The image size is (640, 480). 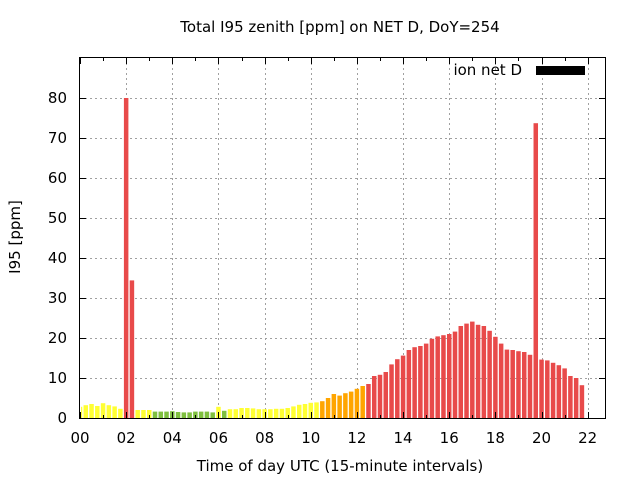 What do you see at coordinates (57, 218) in the screenshot?
I see `y-tick-label: 50` at bounding box center [57, 218].